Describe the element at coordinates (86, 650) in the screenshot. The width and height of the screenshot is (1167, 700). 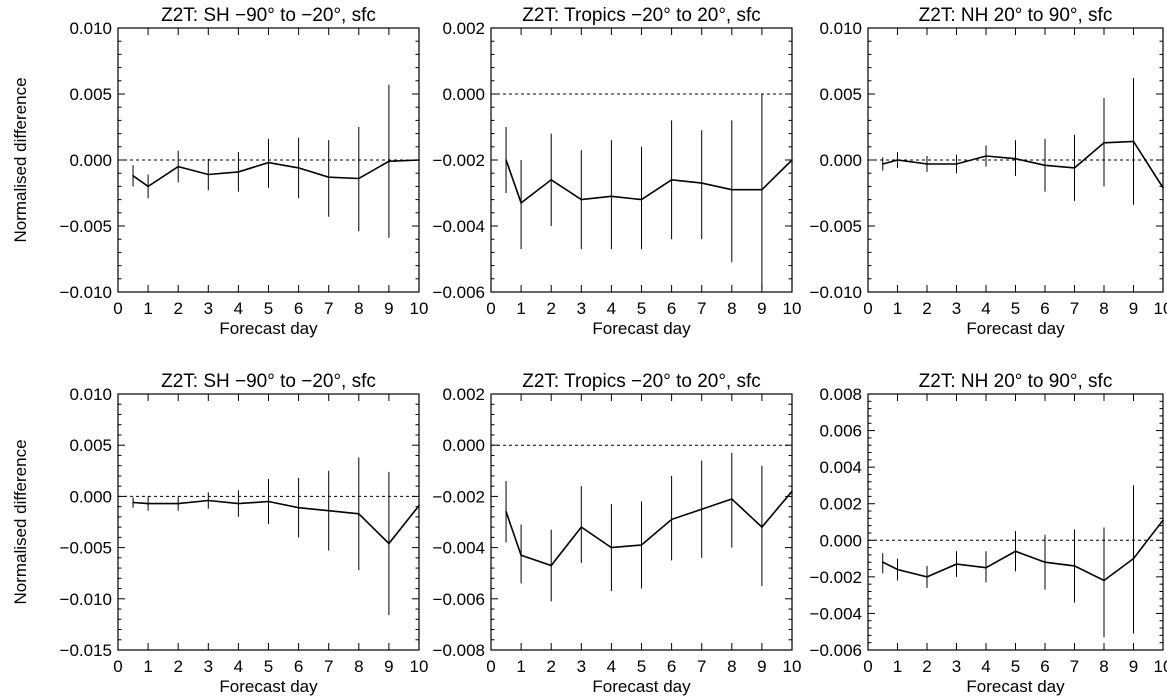
I see `y-tick-label: −0.015` at that location.